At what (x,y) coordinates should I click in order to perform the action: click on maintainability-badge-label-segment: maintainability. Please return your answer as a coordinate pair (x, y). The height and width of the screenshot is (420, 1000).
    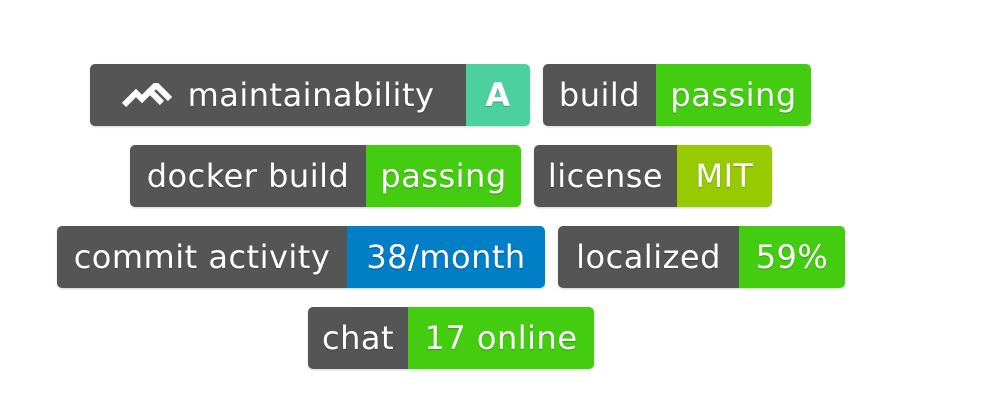
    Looking at the image, I should click on (278, 95).